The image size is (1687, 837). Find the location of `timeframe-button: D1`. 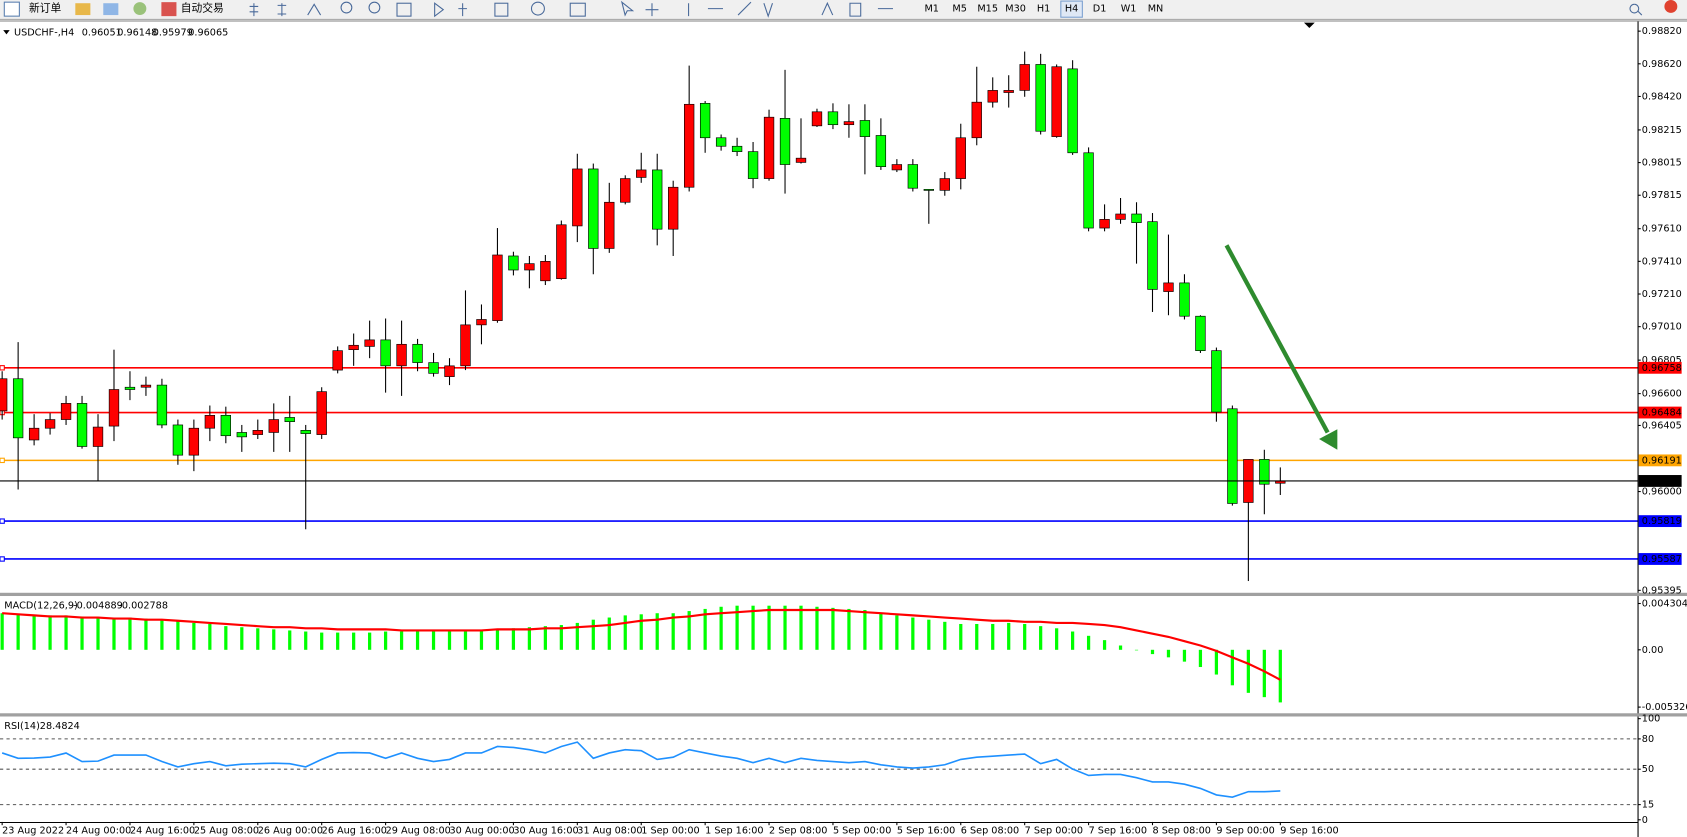

timeframe-button: D1 is located at coordinates (1100, 9).